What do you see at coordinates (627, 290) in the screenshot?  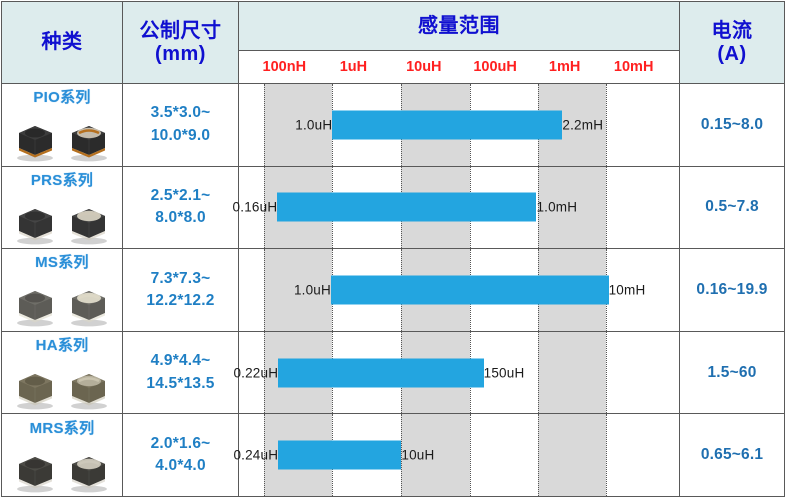 I see `range-max-label: 10mH` at bounding box center [627, 290].